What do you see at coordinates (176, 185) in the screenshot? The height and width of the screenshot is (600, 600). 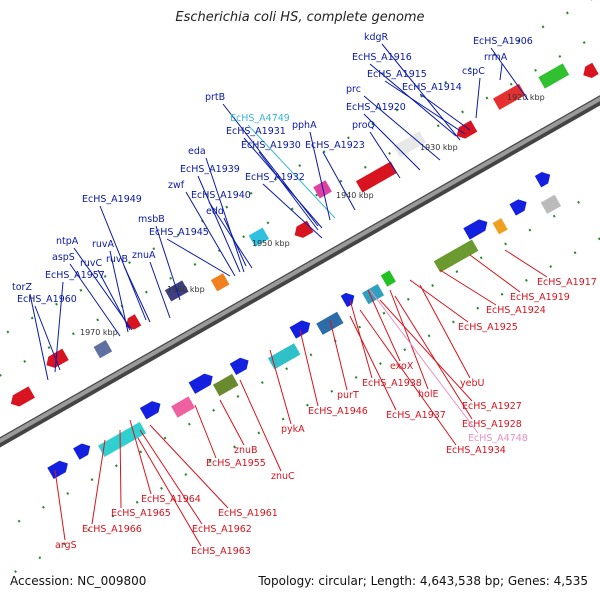 I see `forward-gene-label: zwf` at bounding box center [176, 185].